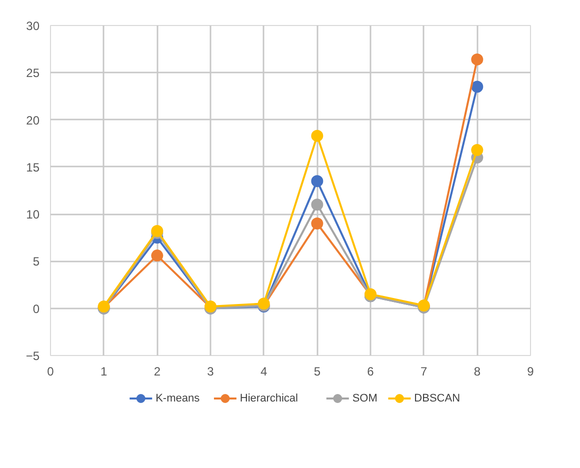  Describe the element at coordinates (33, 215) in the screenshot. I see `y-tick-label: 10` at that location.